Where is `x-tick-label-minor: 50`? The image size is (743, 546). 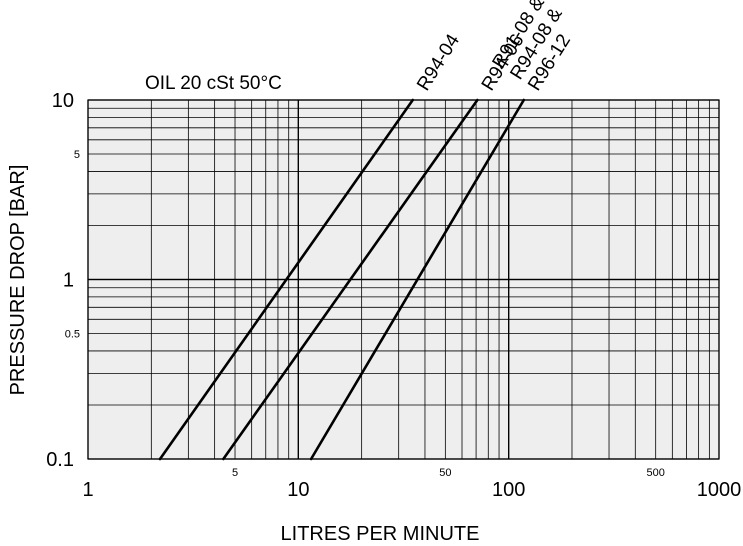
x-tick-label-minor: 50 is located at coordinates (445, 473).